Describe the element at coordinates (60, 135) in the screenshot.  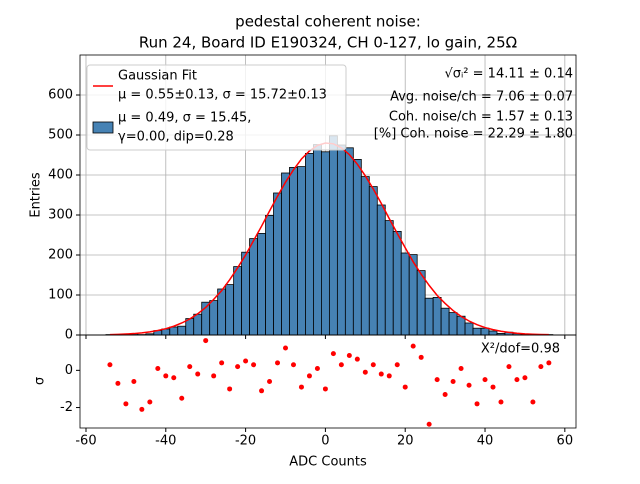
I see `y-tick-label: 500` at that location.